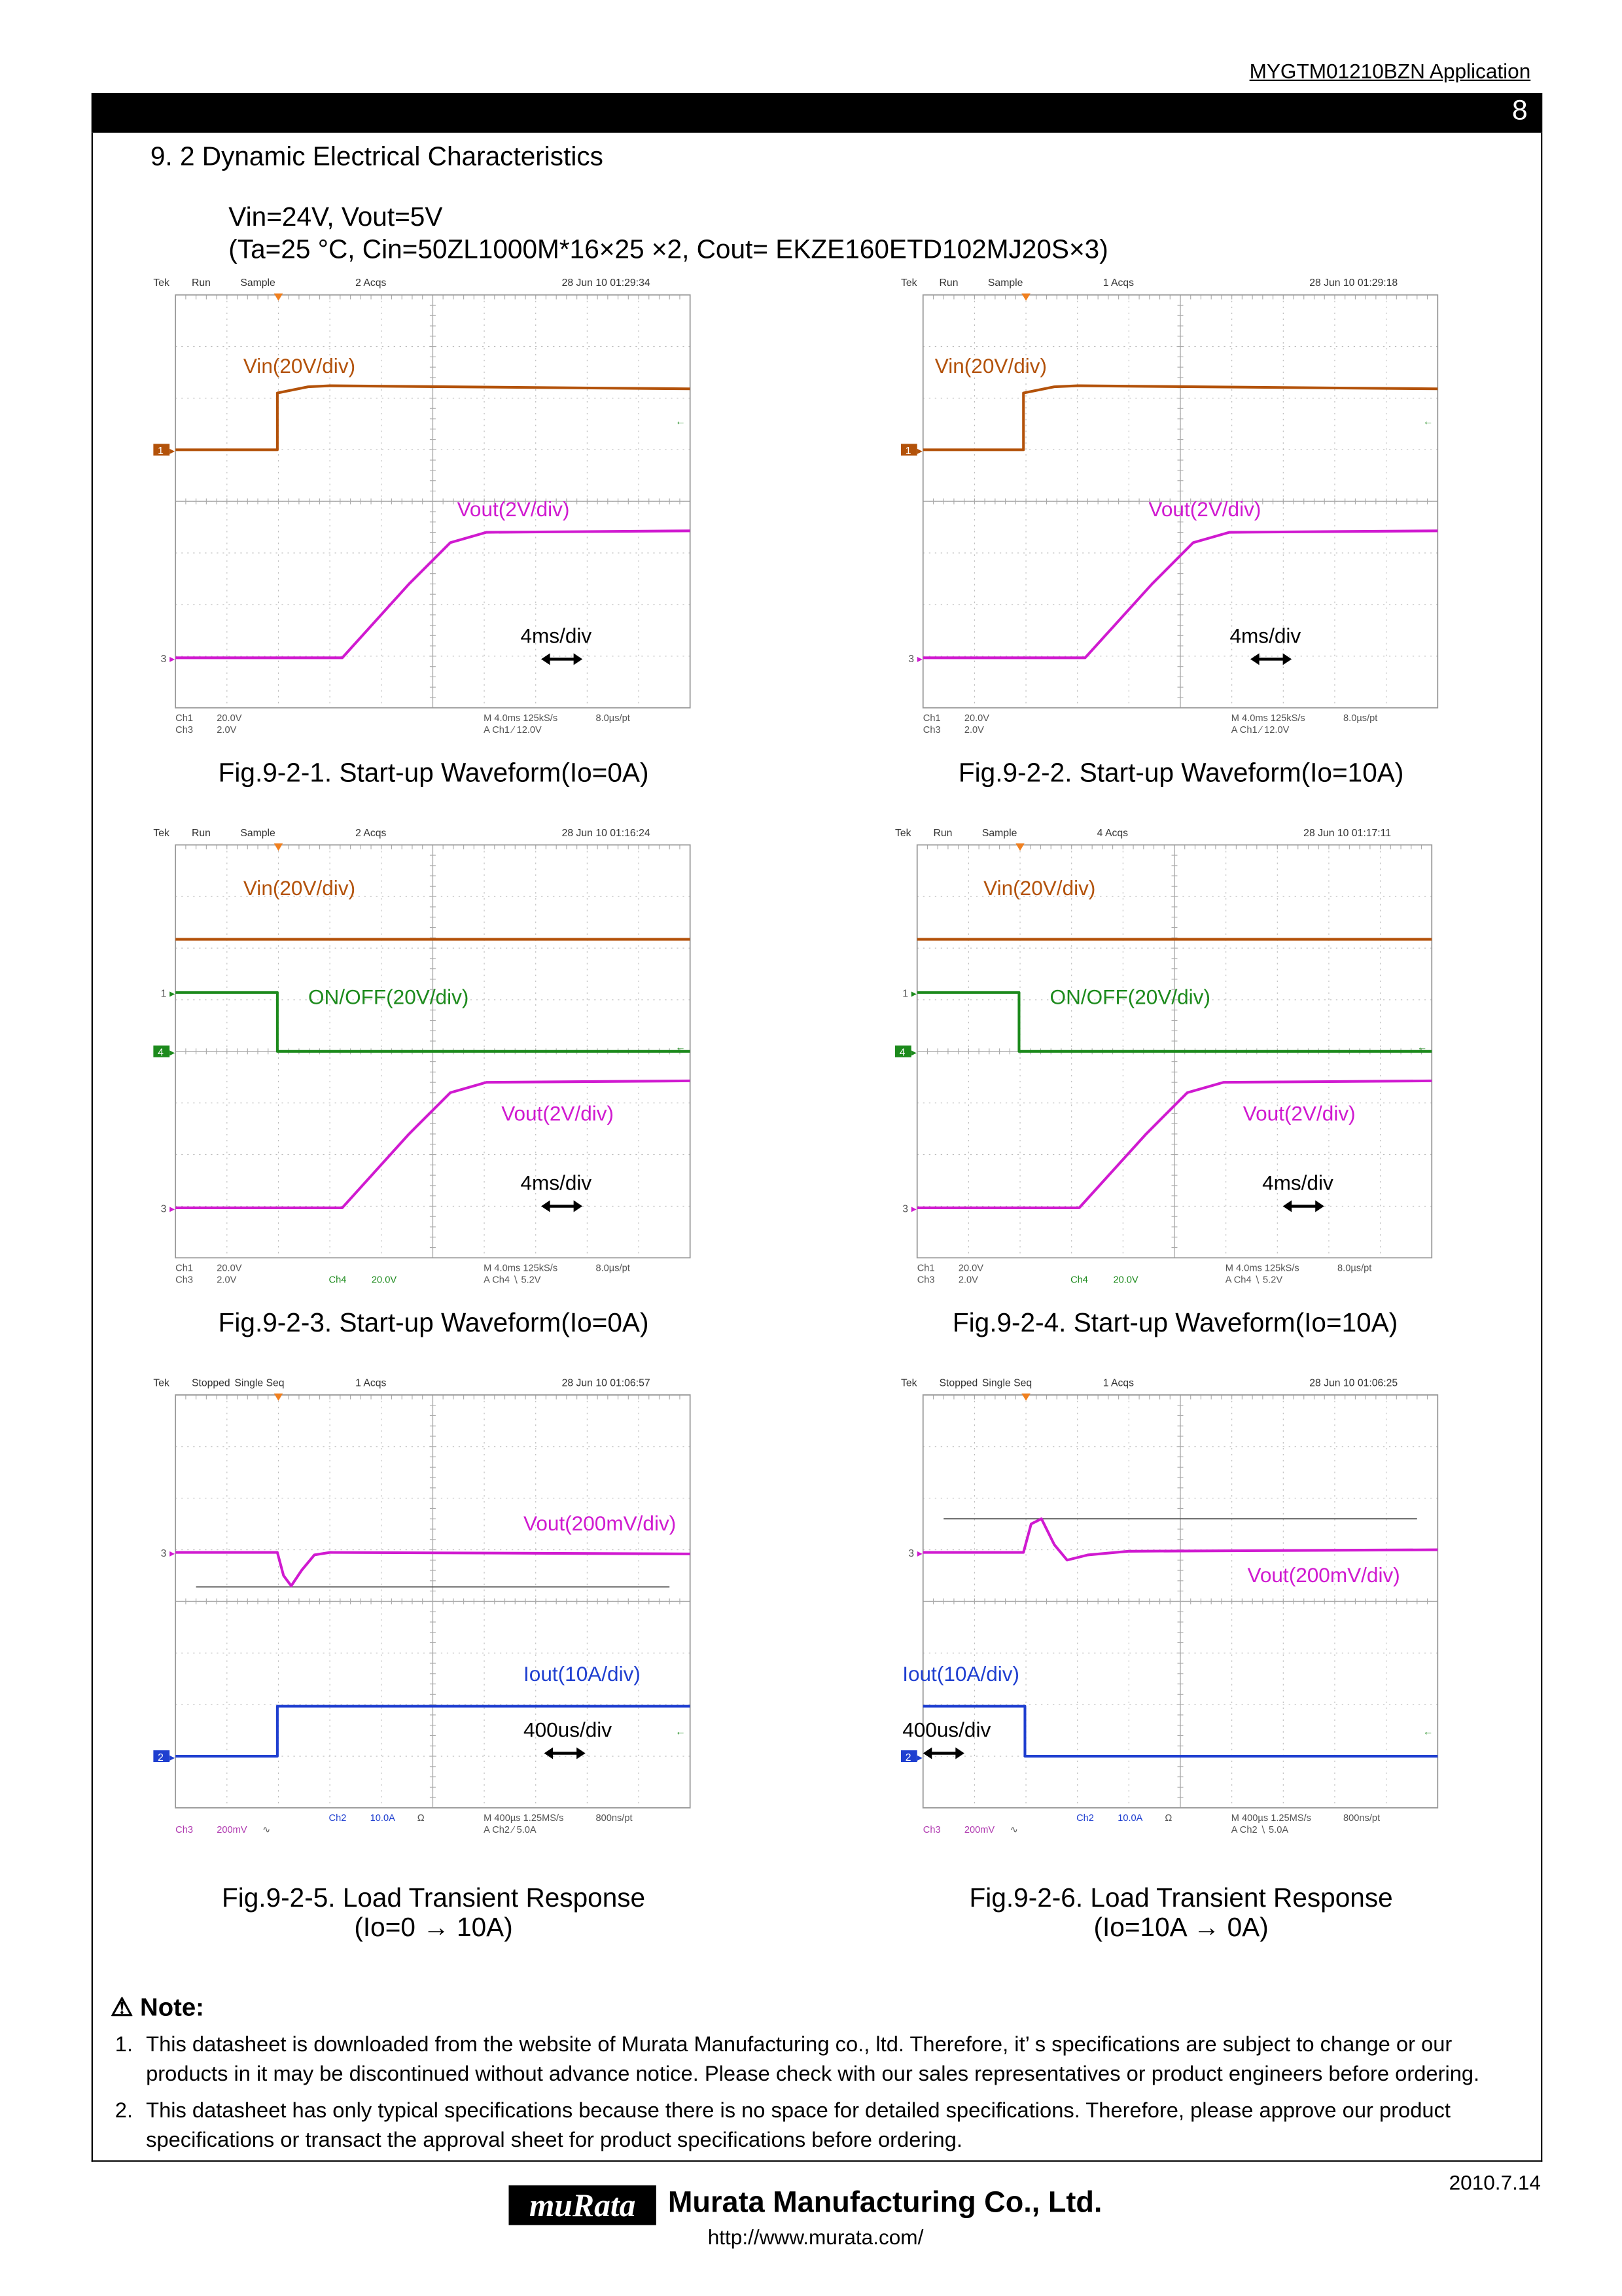  What do you see at coordinates (817, 2161) in the screenshot?
I see `frame-bottom` at bounding box center [817, 2161].